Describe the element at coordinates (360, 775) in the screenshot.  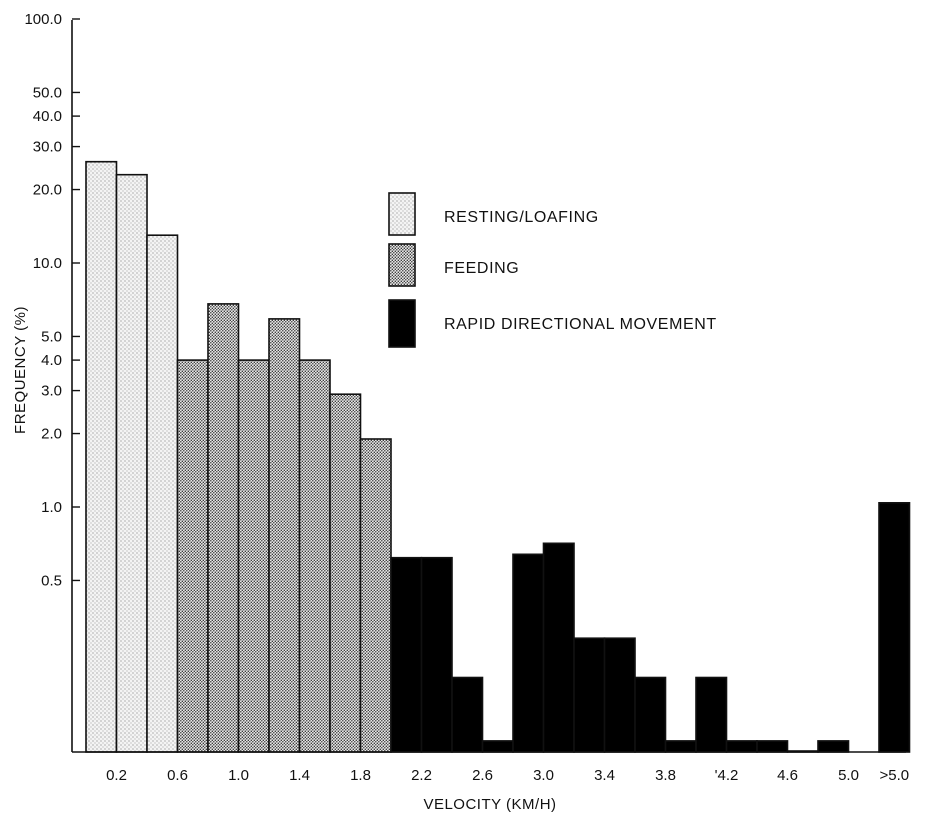
I see `x-tick-label: 1.8` at that location.